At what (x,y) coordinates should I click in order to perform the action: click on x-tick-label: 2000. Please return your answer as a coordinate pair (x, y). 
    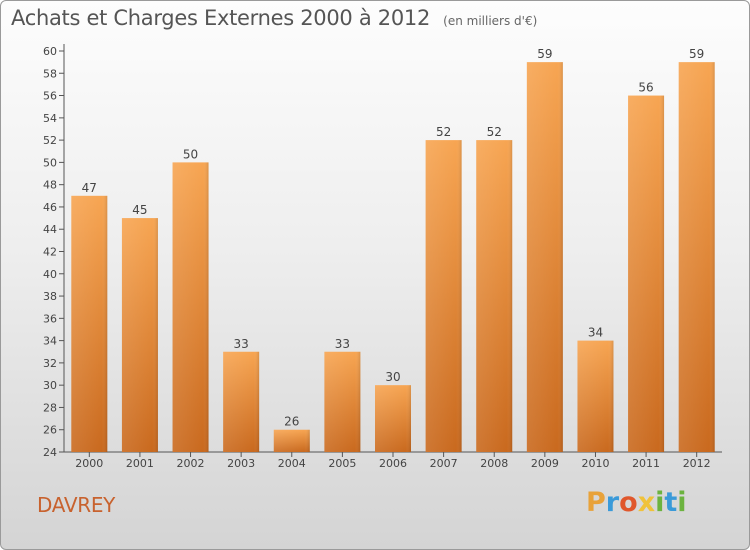
    Looking at the image, I should click on (89, 463).